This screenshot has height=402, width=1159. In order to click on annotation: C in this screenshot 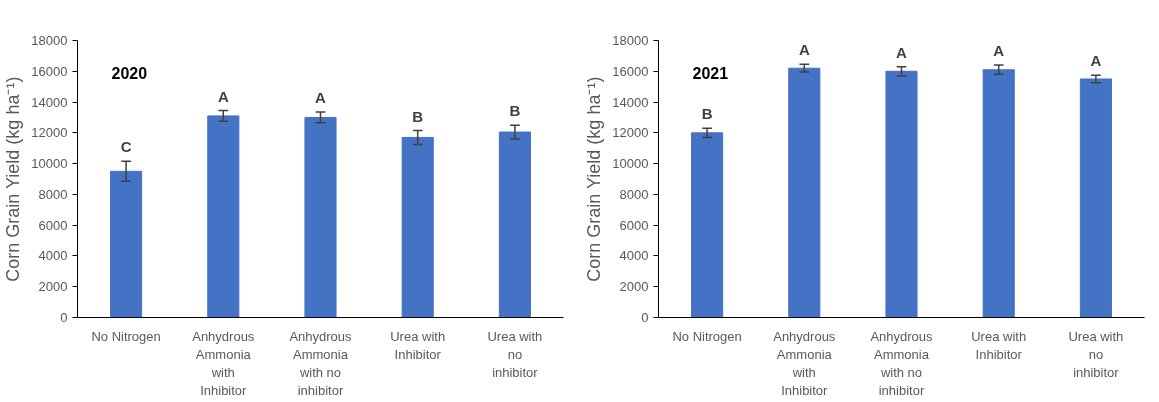, I will do `click(126, 147)`.